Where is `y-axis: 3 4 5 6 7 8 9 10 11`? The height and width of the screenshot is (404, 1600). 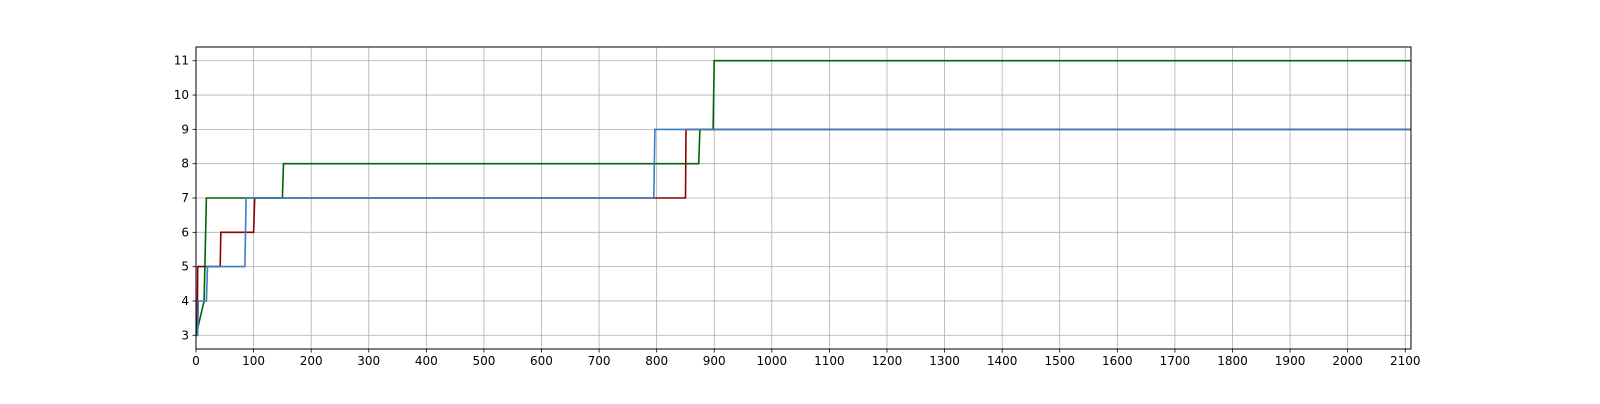
y-axis: 3 4 5 6 7 8 9 10 11 is located at coordinates (185, 198).